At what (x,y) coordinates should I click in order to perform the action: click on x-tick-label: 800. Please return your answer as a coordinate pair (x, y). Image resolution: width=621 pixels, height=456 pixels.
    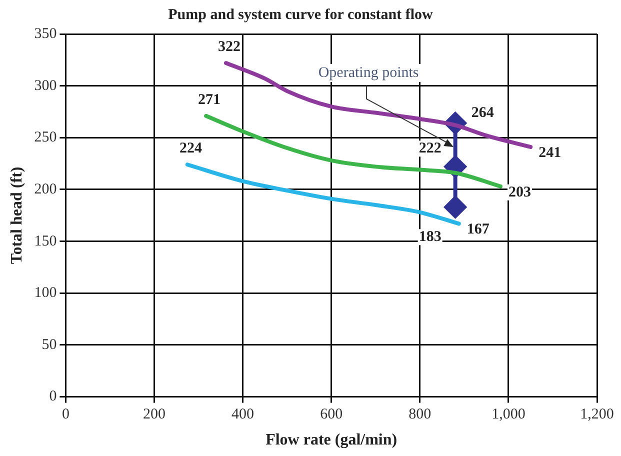
    Looking at the image, I should click on (420, 414).